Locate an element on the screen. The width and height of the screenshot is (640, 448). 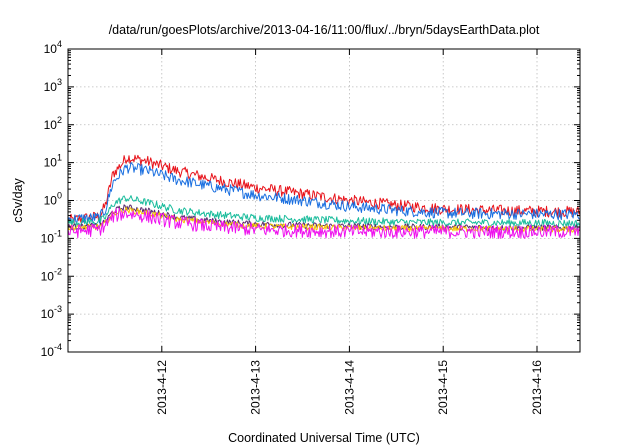
y-tick-exponent: -1 is located at coordinates (58, 233).